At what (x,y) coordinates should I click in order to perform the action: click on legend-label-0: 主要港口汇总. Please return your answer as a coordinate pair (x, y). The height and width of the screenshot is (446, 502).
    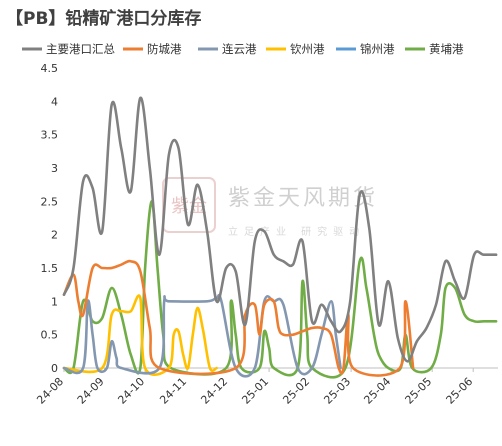
    Looking at the image, I should click on (80, 49).